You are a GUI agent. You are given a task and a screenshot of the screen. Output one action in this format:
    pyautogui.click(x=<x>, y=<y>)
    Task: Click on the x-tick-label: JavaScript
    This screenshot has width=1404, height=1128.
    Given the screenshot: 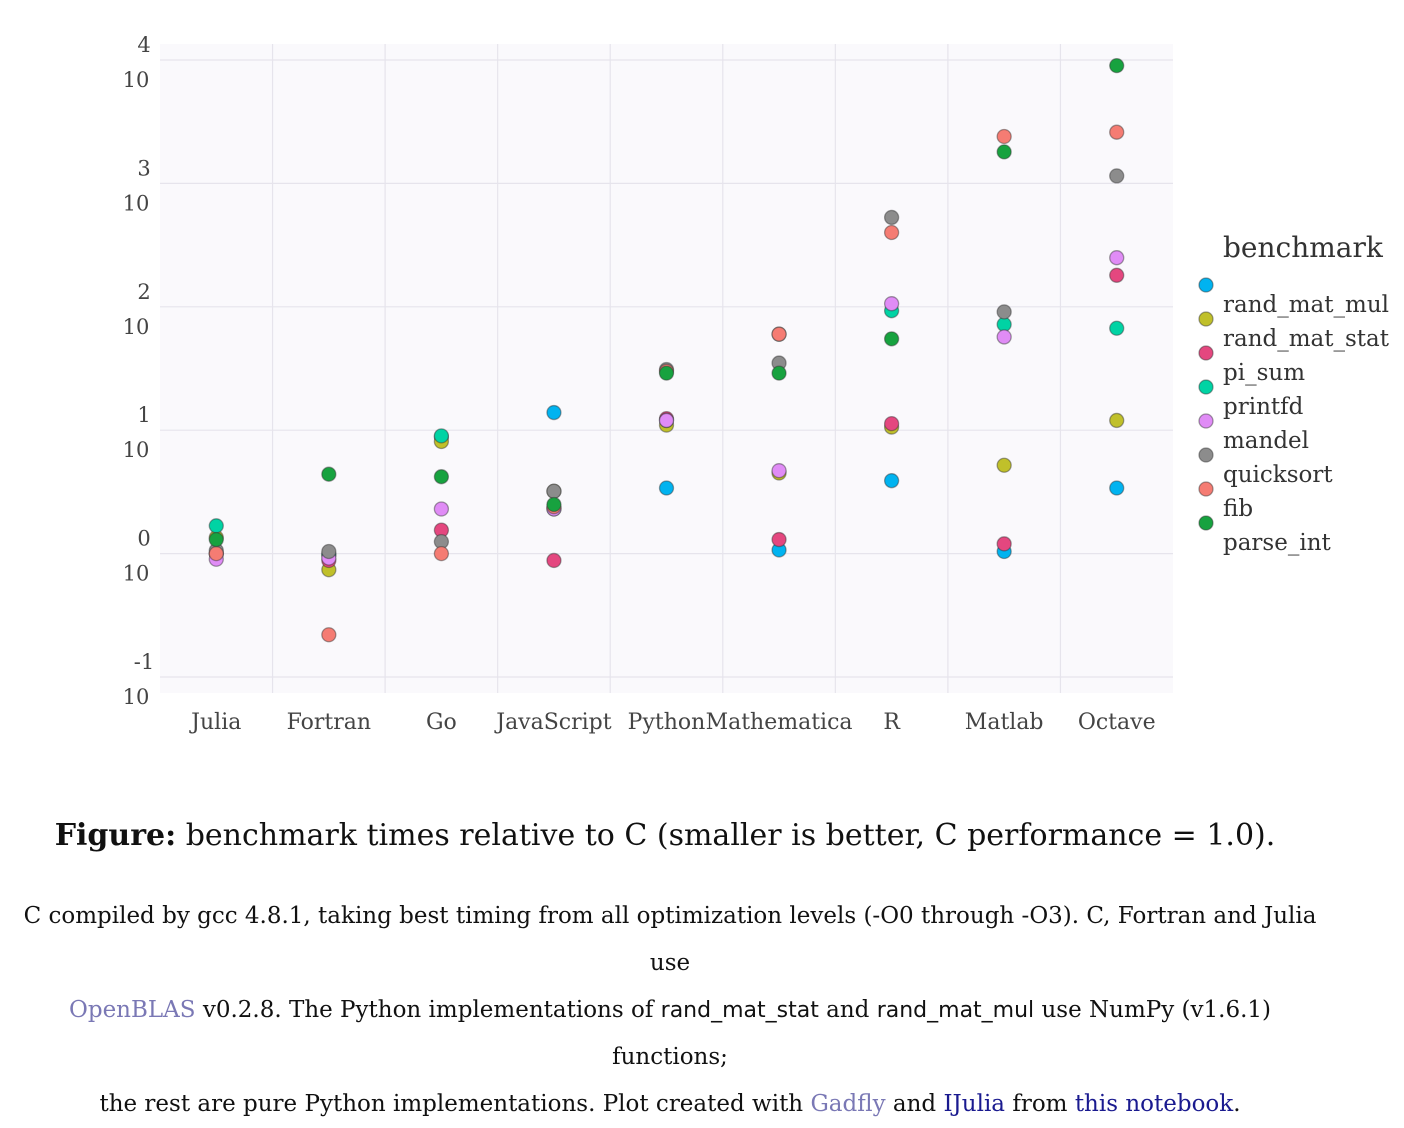 What is the action you would take?
    pyautogui.click(x=553, y=722)
    